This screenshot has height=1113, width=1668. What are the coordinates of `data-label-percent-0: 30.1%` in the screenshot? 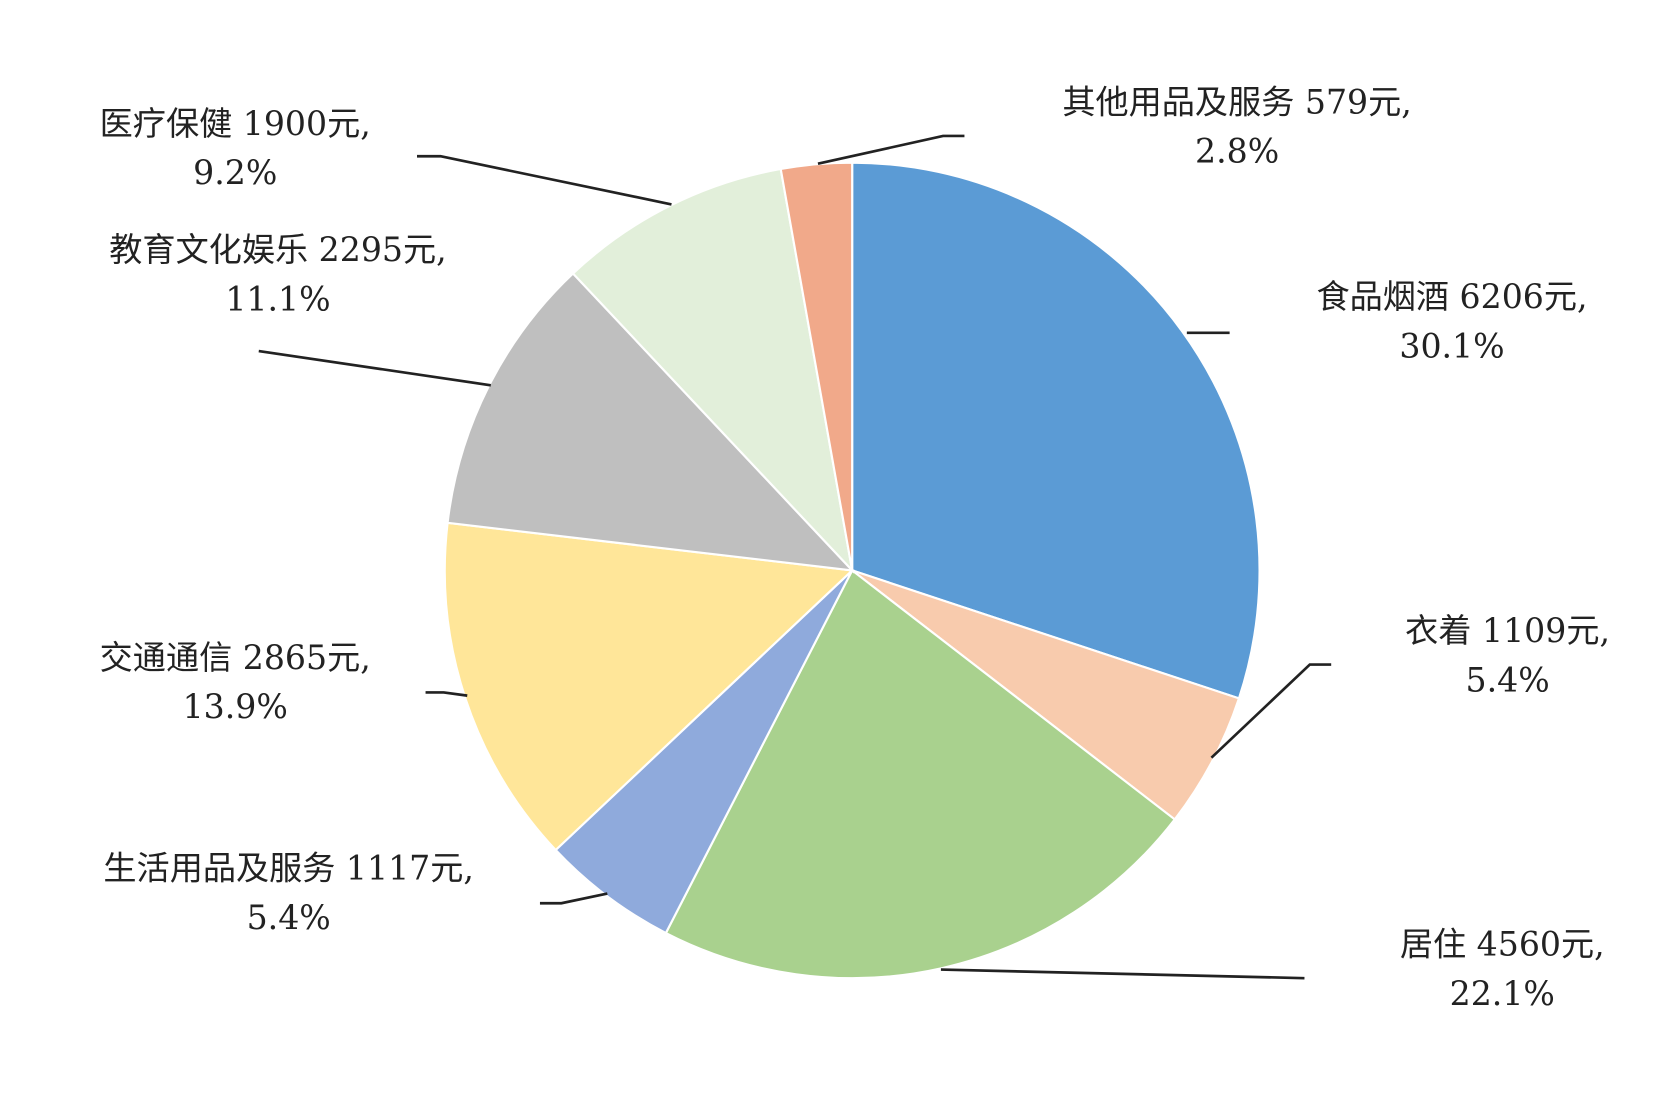 It's located at (1451, 345).